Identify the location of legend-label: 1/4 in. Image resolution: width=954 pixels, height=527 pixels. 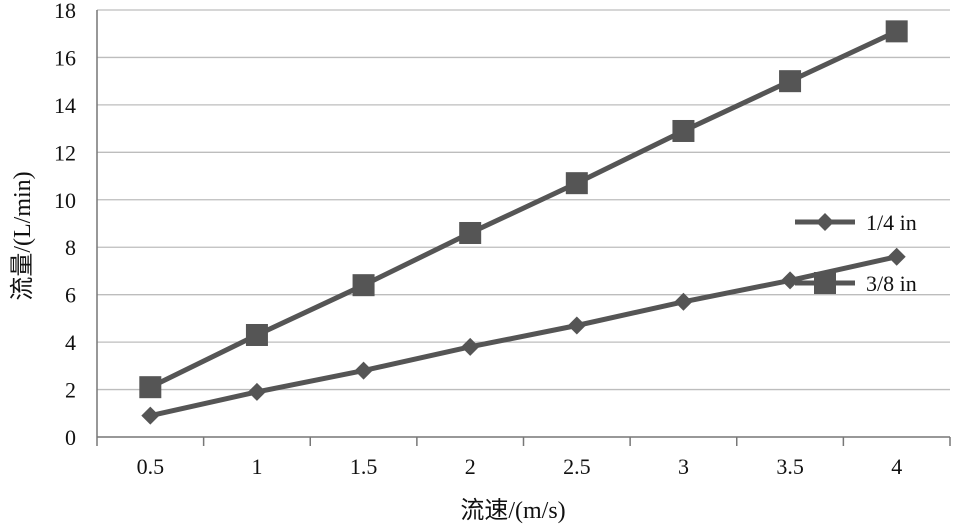
(891, 222).